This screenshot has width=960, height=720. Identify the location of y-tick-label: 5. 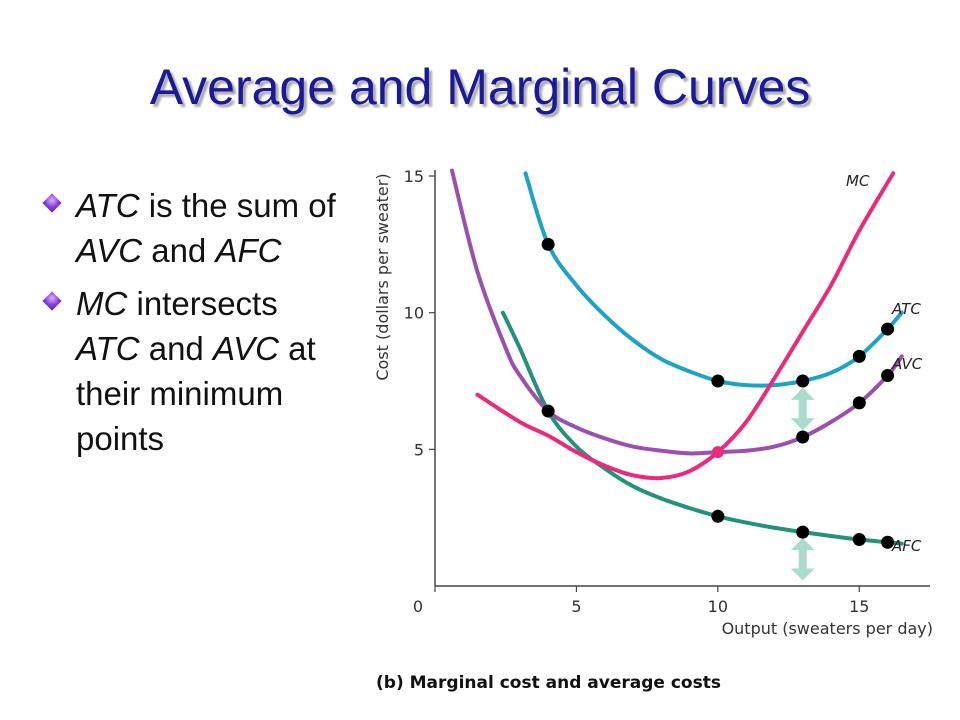
(419, 449).